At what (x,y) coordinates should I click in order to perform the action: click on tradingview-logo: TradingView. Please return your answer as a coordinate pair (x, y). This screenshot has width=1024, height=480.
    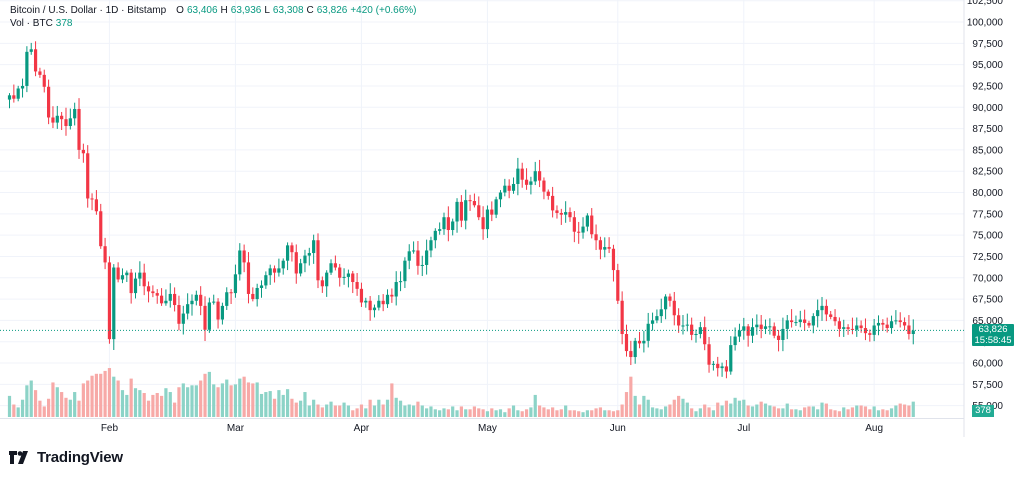
    Looking at the image, I should click on (66, 457).